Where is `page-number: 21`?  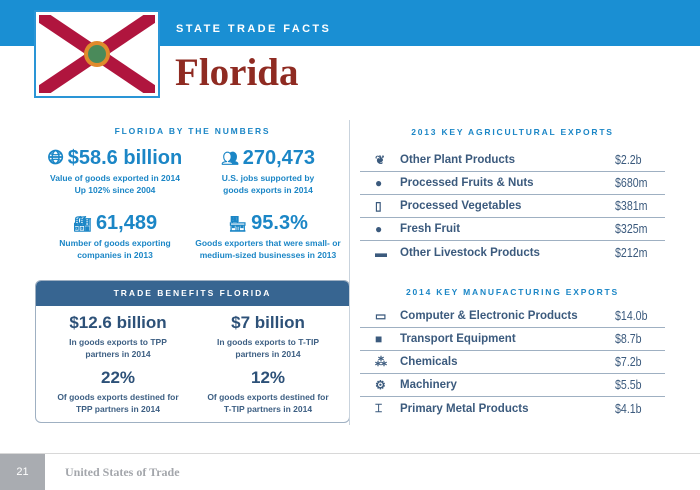 page-number: 21 is located at coordinates (22, 472).